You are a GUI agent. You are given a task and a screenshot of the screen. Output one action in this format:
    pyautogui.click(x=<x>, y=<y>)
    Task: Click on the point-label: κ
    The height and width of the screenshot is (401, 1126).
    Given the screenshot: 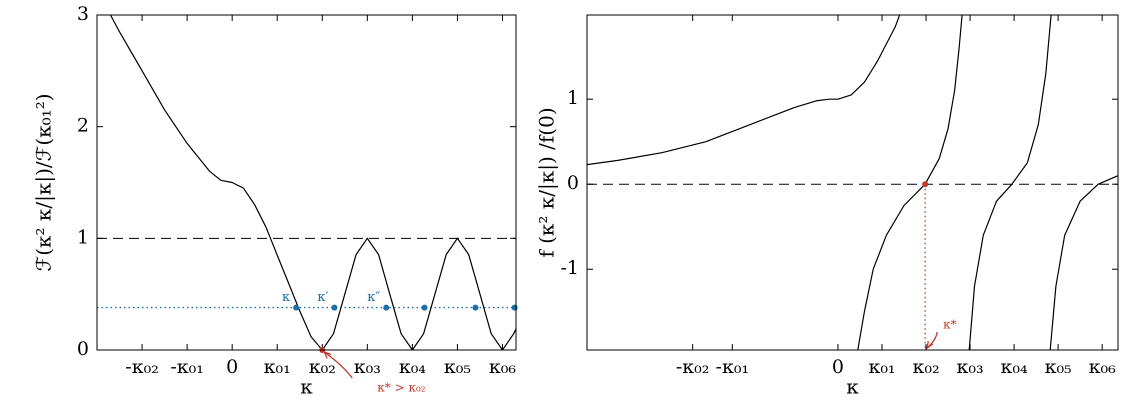 What is the action you would take?
    pyautogui.click(x=286, y=297)
    